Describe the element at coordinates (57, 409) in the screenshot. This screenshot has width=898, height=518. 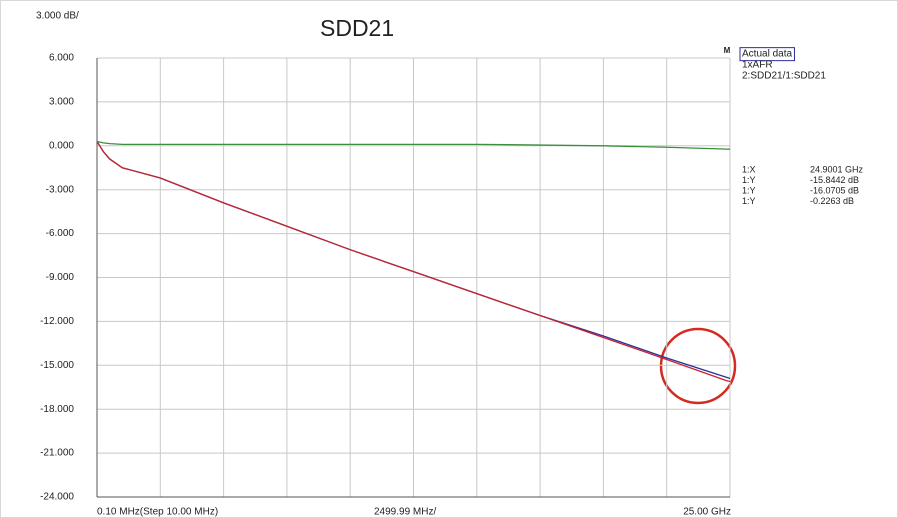
I see `y-tick-label: -18.000` at that location.